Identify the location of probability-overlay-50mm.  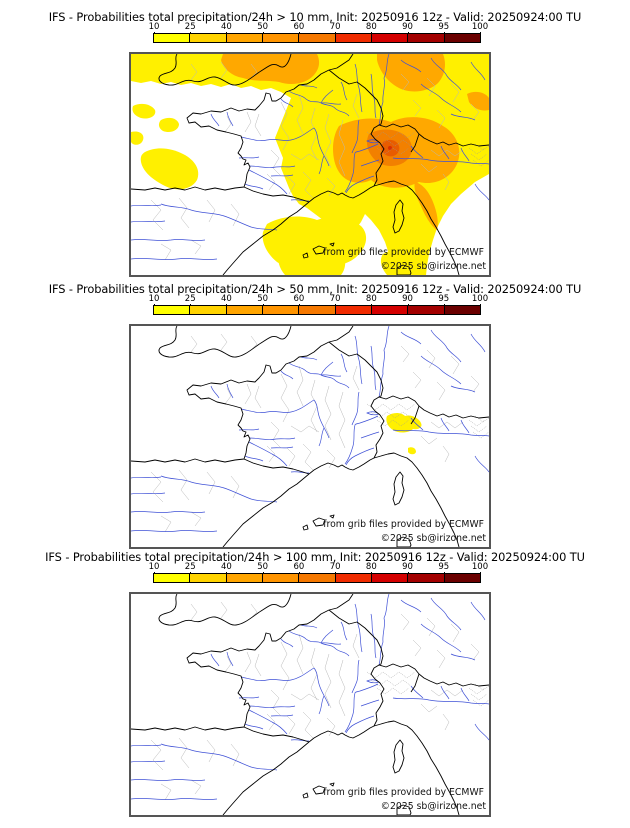
(404, 434).